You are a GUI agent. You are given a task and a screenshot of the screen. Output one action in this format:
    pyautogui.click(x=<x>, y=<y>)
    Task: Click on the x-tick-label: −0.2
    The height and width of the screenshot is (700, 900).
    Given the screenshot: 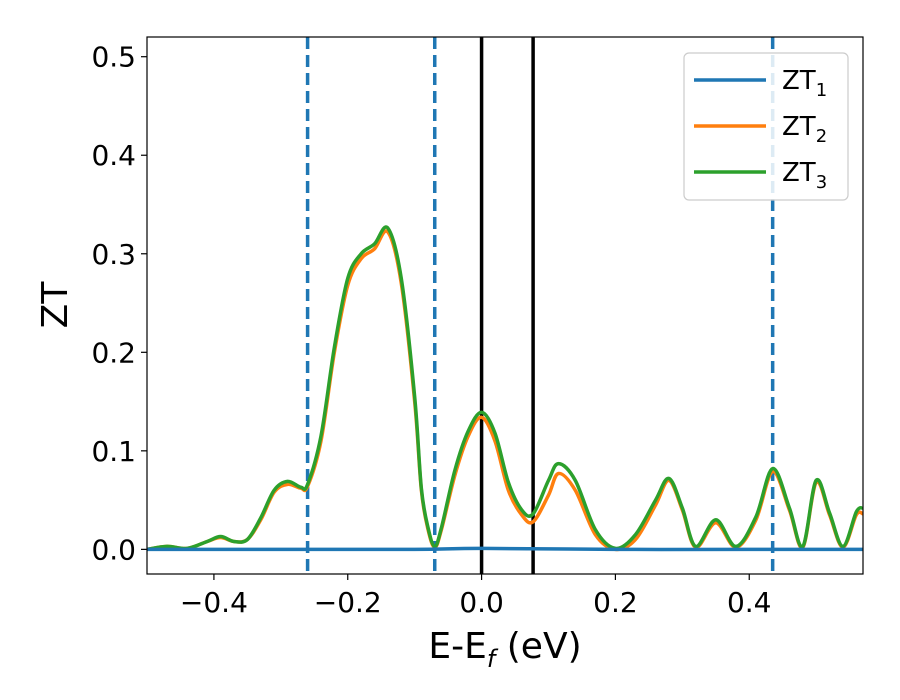 What is the action you would take?
    pyautogui.click(x=348, y=602)
    